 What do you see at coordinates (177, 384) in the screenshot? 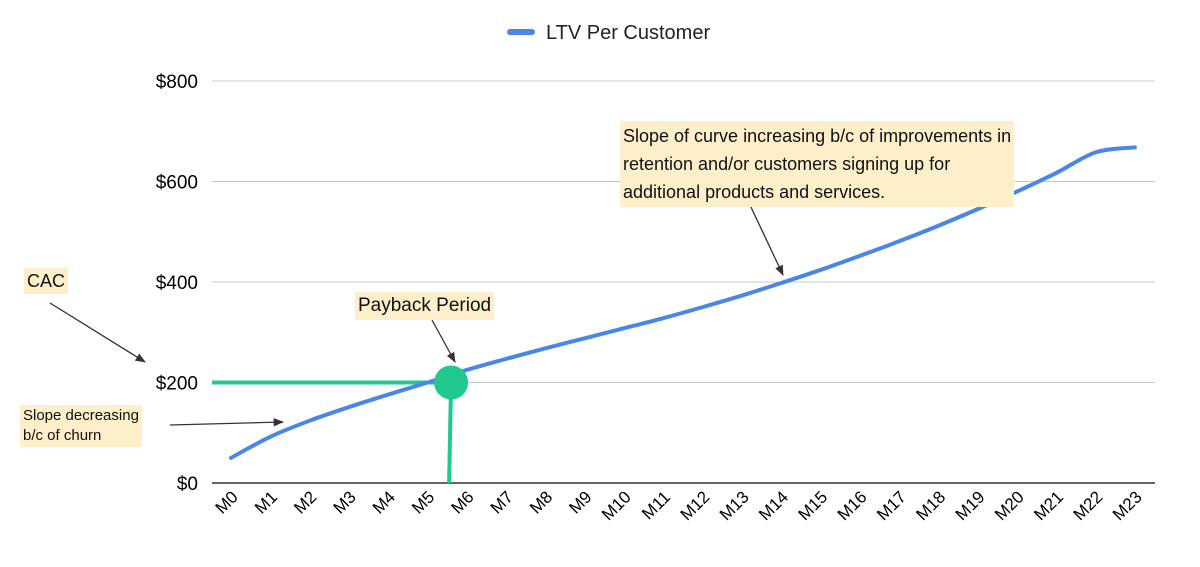
I see `y-tick-label: $200` at bounding box center [177, 384].